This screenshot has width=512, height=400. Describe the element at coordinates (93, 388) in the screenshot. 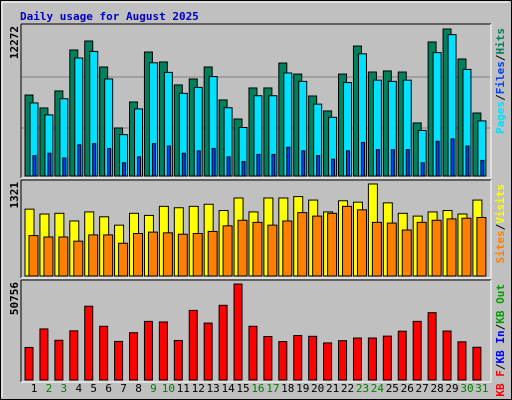

I see `x-tick-label: 5` at that location.